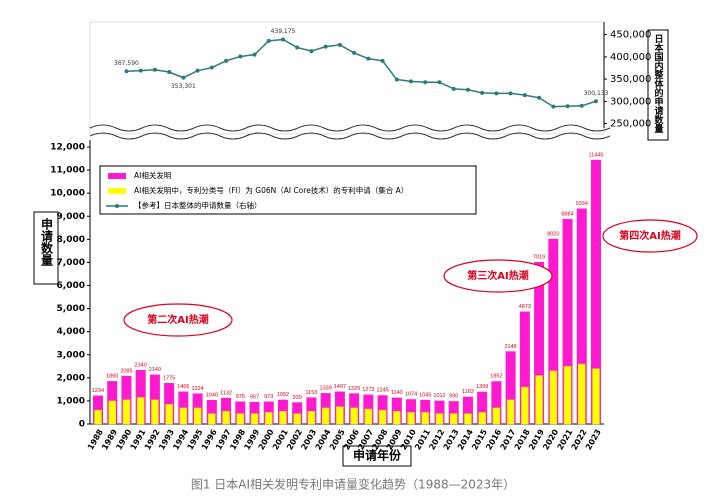 This screenshot has height=498, width=706. I want to click on value-label: 1245, so click(382, 391).